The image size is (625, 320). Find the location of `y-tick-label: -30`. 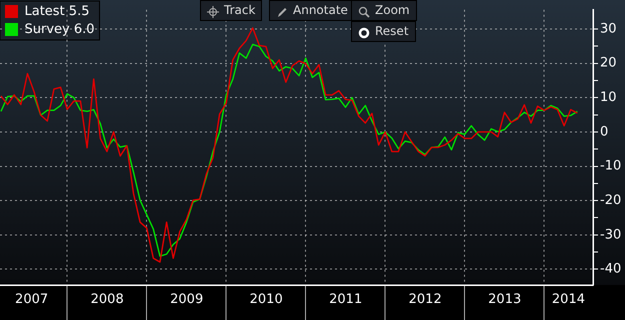

y-tick-label: -30 is located at coordinates (611, 234).